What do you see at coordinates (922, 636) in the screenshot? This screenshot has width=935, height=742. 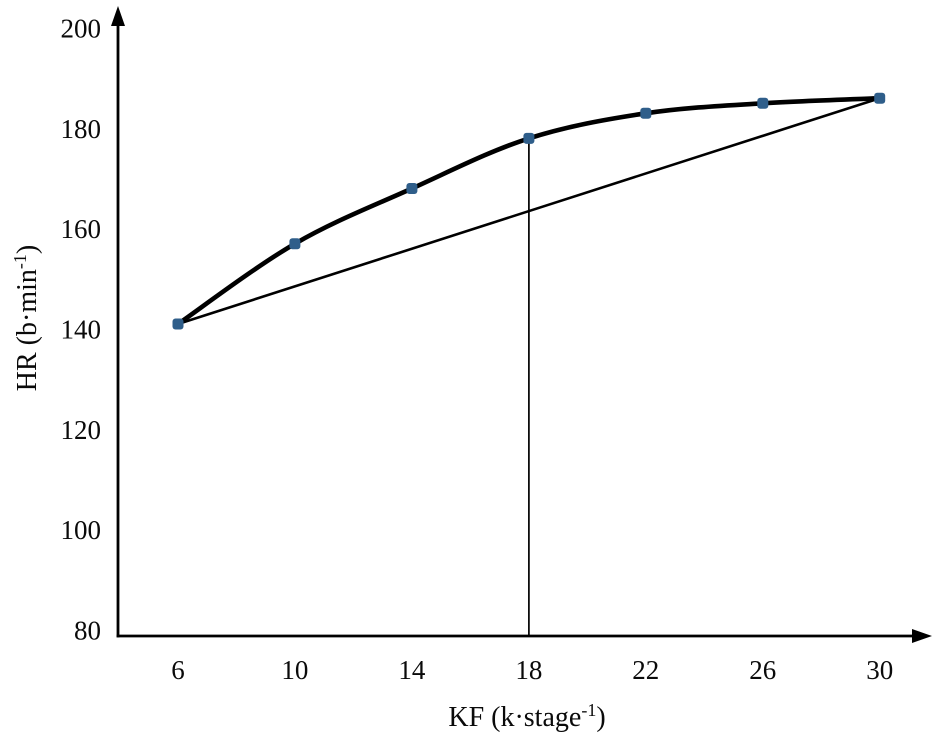 I see `x-axis-arrowhead` at bounding box center [922, 636].